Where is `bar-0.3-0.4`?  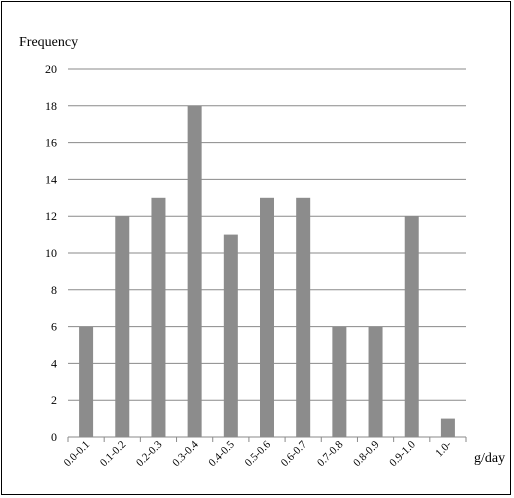
bar-0.3-0.4 is located at coordinates (194, 271).